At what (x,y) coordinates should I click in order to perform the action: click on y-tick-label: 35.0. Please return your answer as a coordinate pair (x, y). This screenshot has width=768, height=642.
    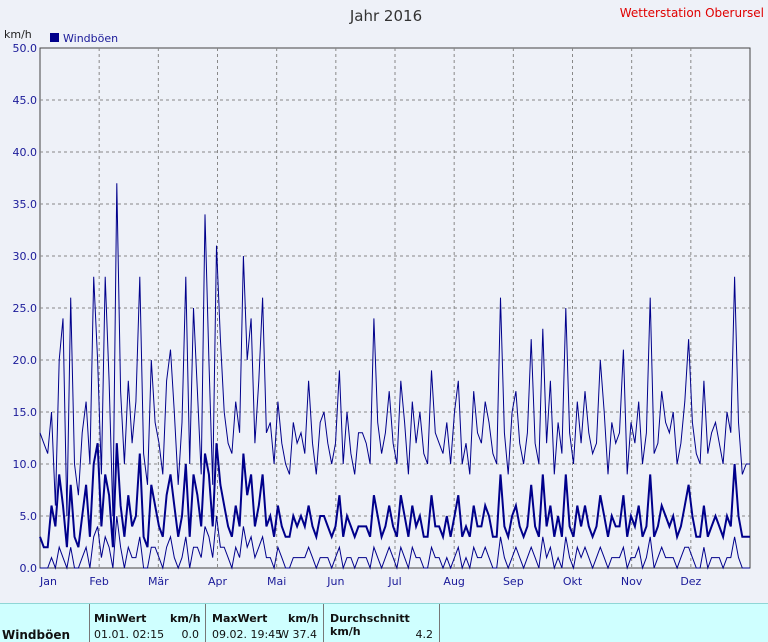
    Looking at the image, I should click on (25, 204).